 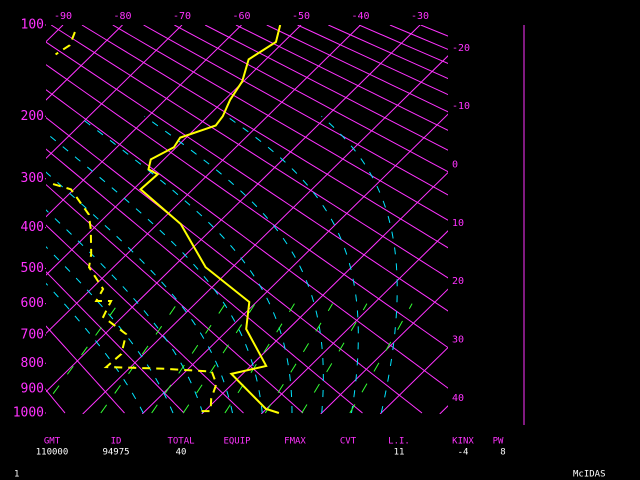 What do you see at coordinates (16, 475) in the screenshot?
I see `page-number: 1` at bounding box center [16, 475].